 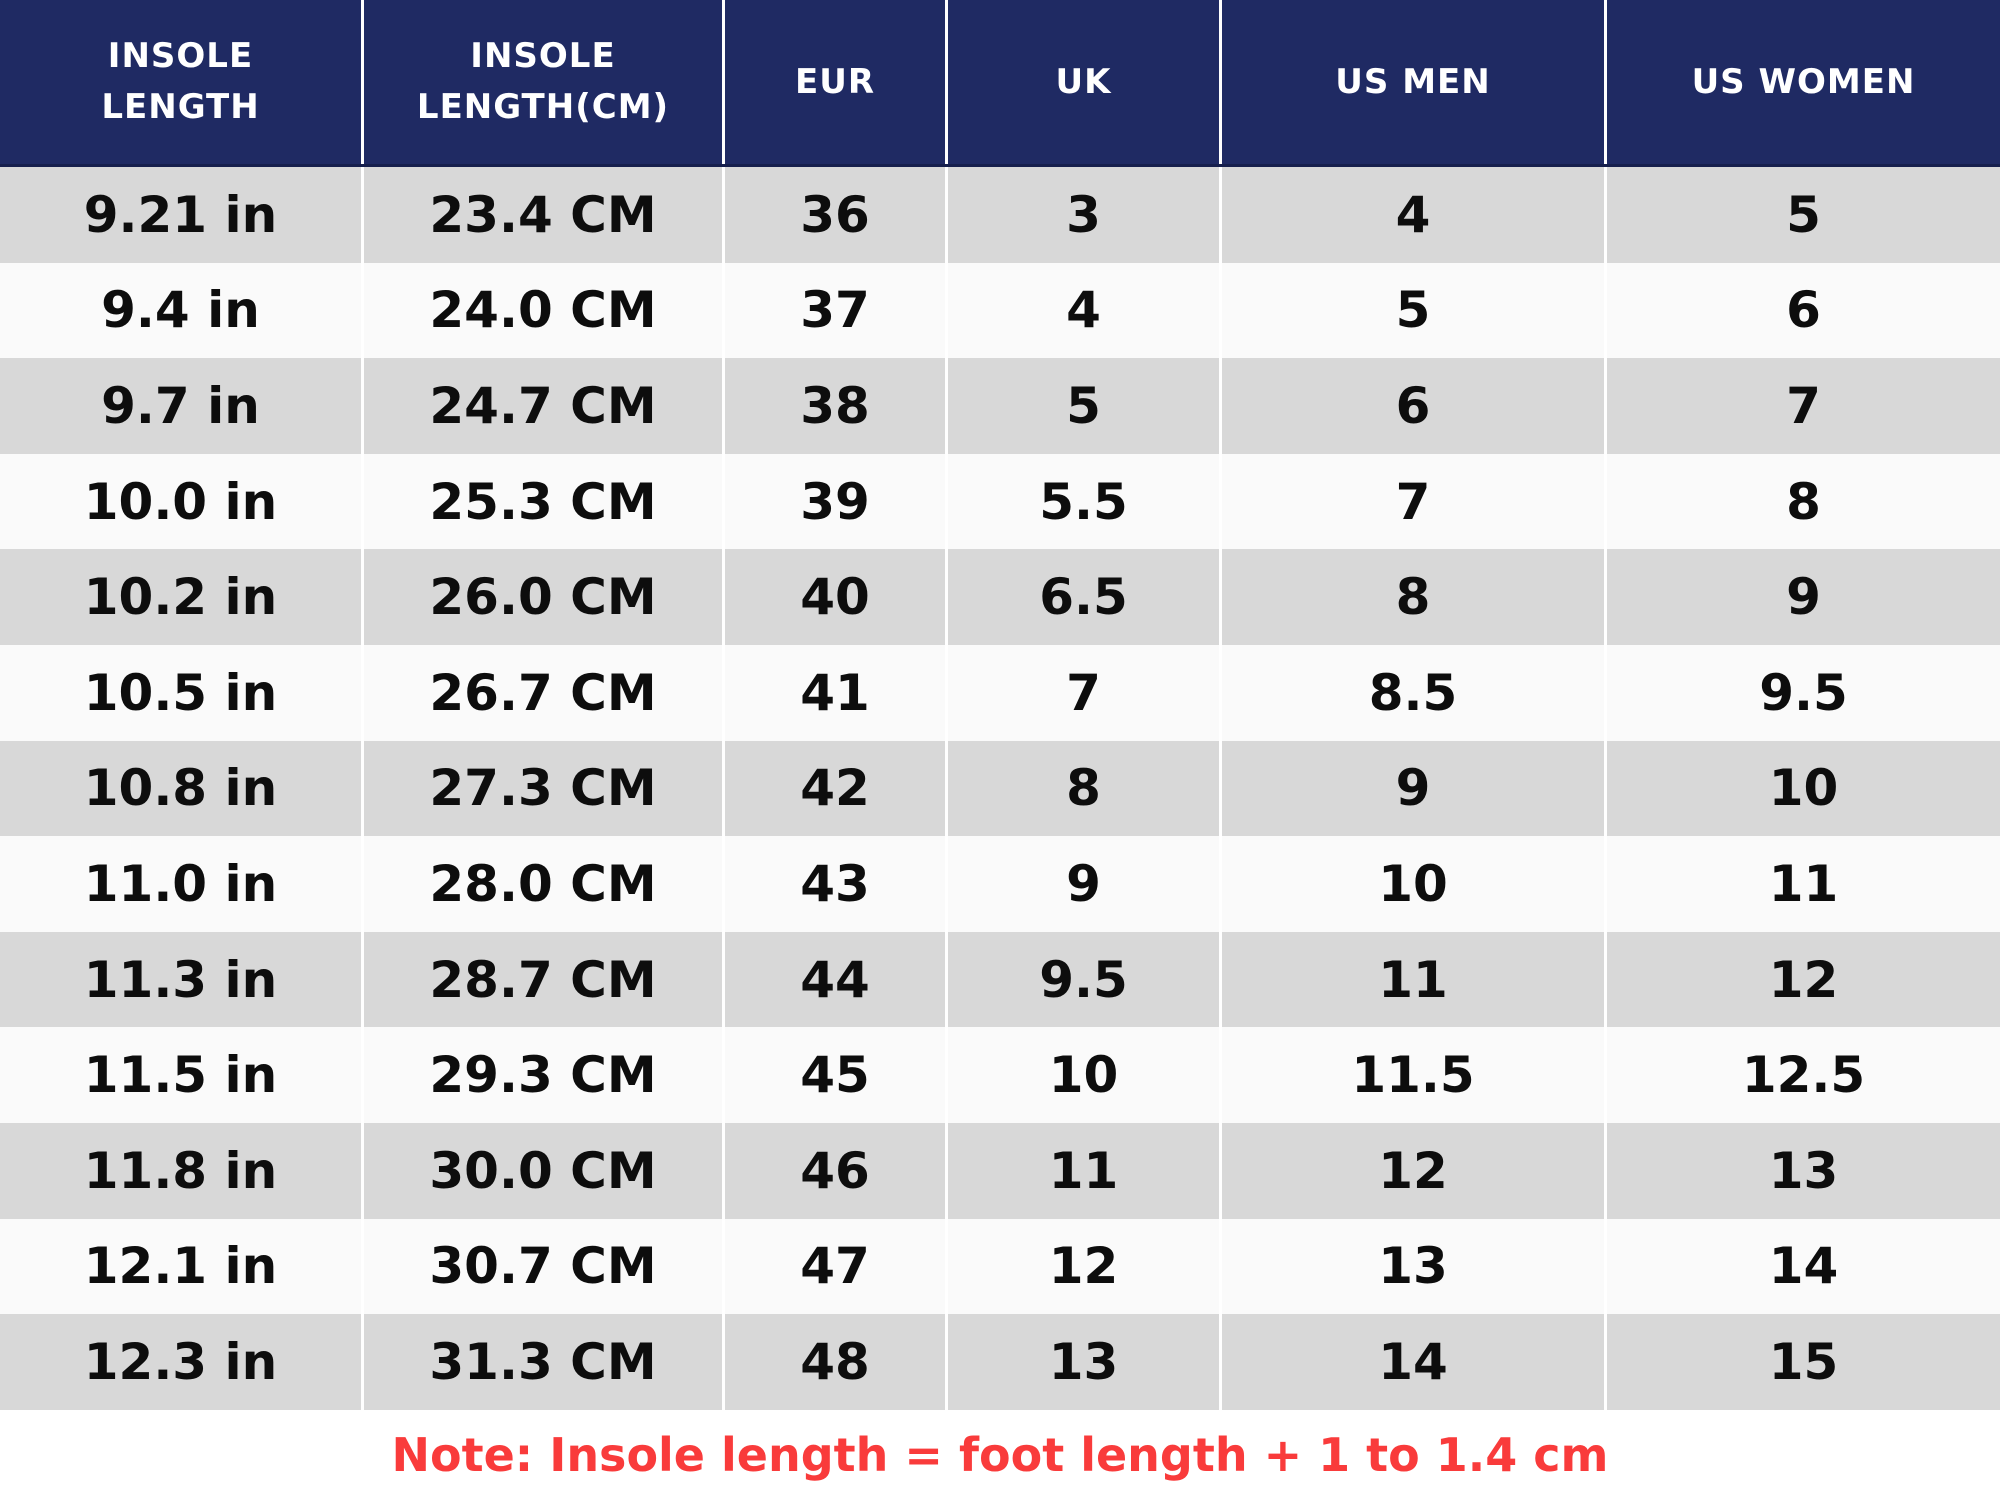 What do you see at coordinates (541, 1266) in the screenshot?
I see `cell-insole-length-cm: 30.7 CM` at bounding box center [541, 1266].